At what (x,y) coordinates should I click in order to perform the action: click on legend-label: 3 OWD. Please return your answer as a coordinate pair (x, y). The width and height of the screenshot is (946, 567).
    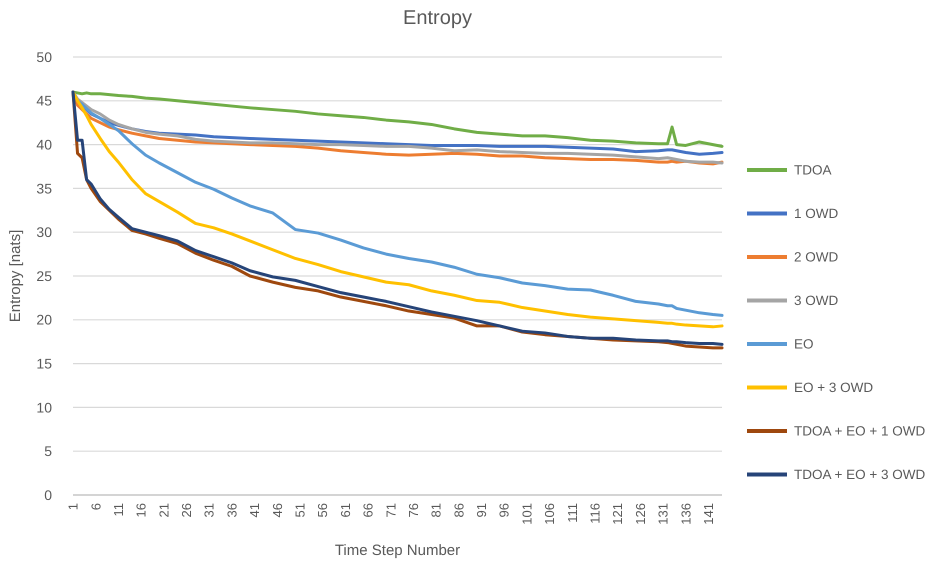
    Looking at the image, I should click on (816, 300).